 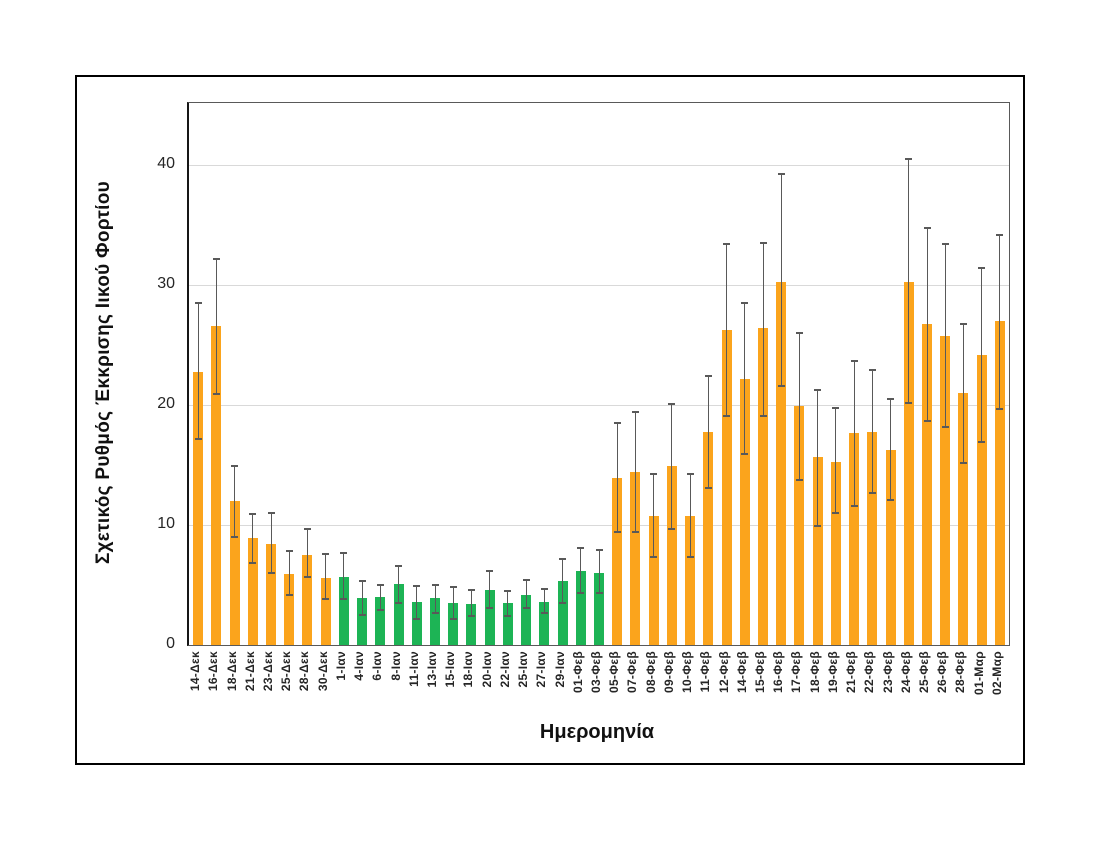 I want to click on x-tick-label: 21-Δεκ, so click(x=249, y=671).